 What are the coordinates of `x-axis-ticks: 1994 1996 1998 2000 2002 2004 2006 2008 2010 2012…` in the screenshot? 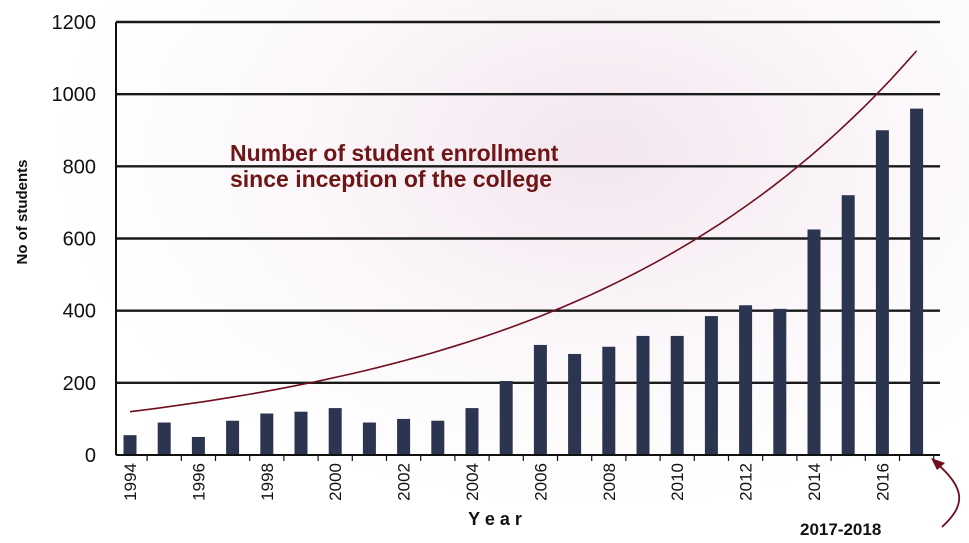 It's located at (528, 478).